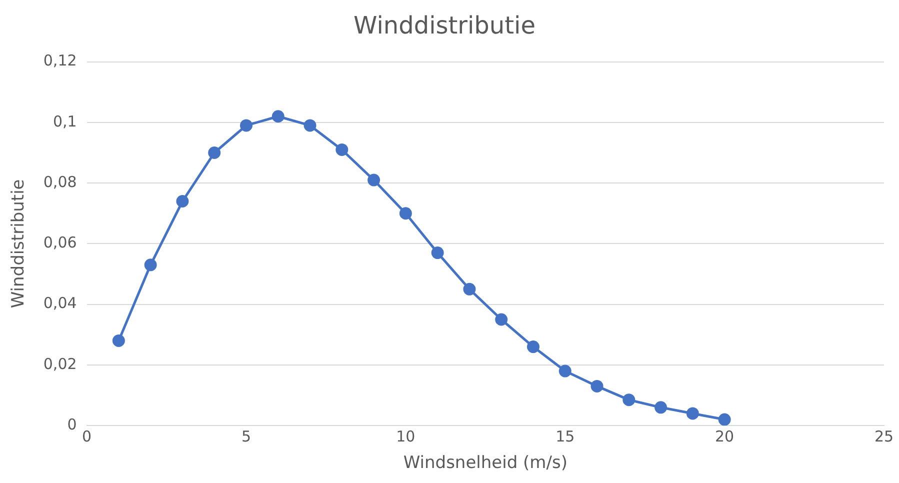 Image resolution: width=899 pixels, height=483 pixels. Describe the element at coordinates (60, 243) in the screenshot. I see `y-tick-label: 0,06` at that location.